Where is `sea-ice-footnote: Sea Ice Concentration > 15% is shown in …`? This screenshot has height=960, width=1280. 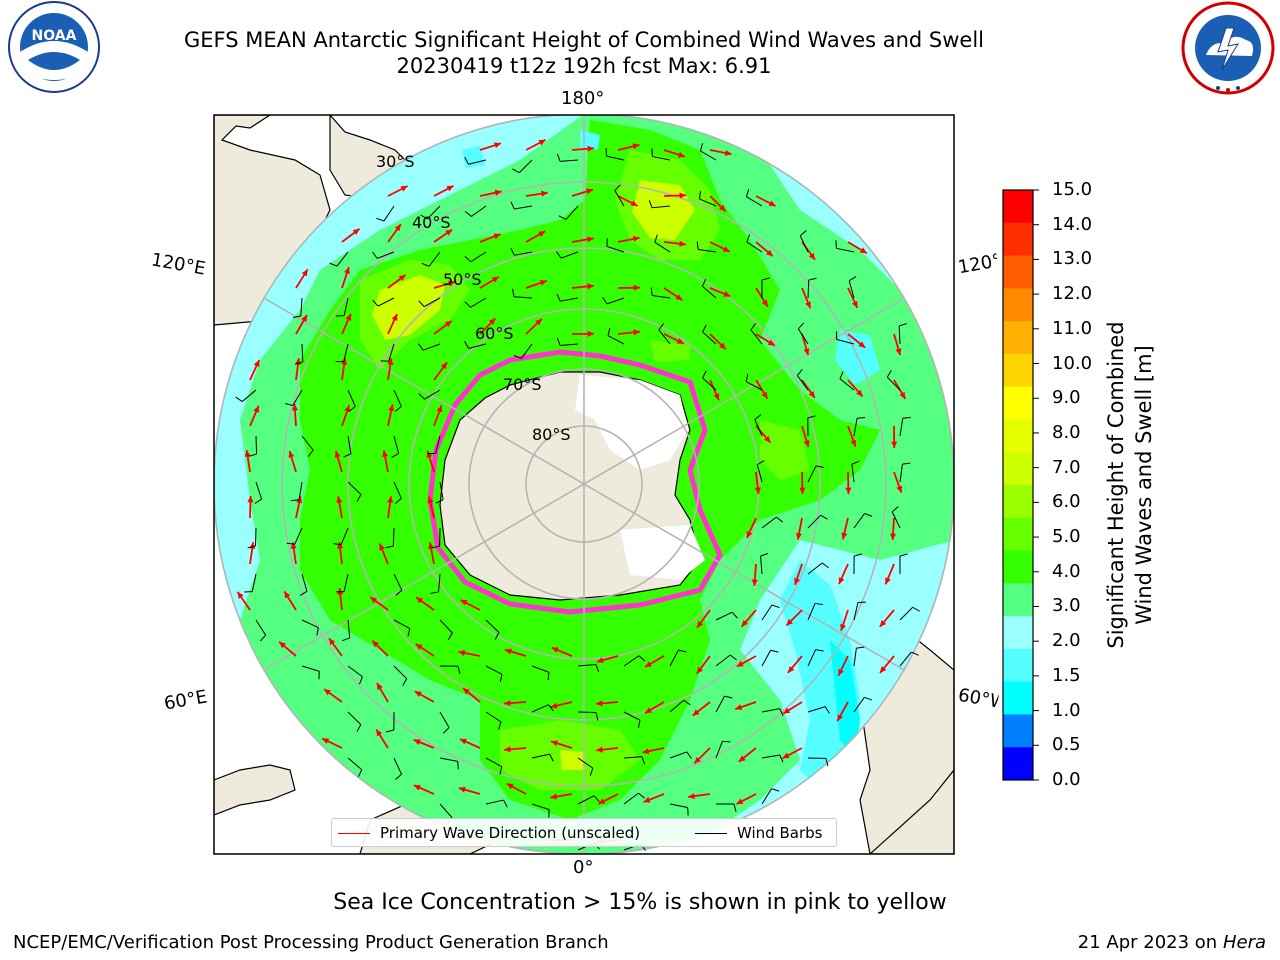 sea-ice-footnote: Sea Ice Concentration > 15% is shown in … is located at coordinates (640, 902).